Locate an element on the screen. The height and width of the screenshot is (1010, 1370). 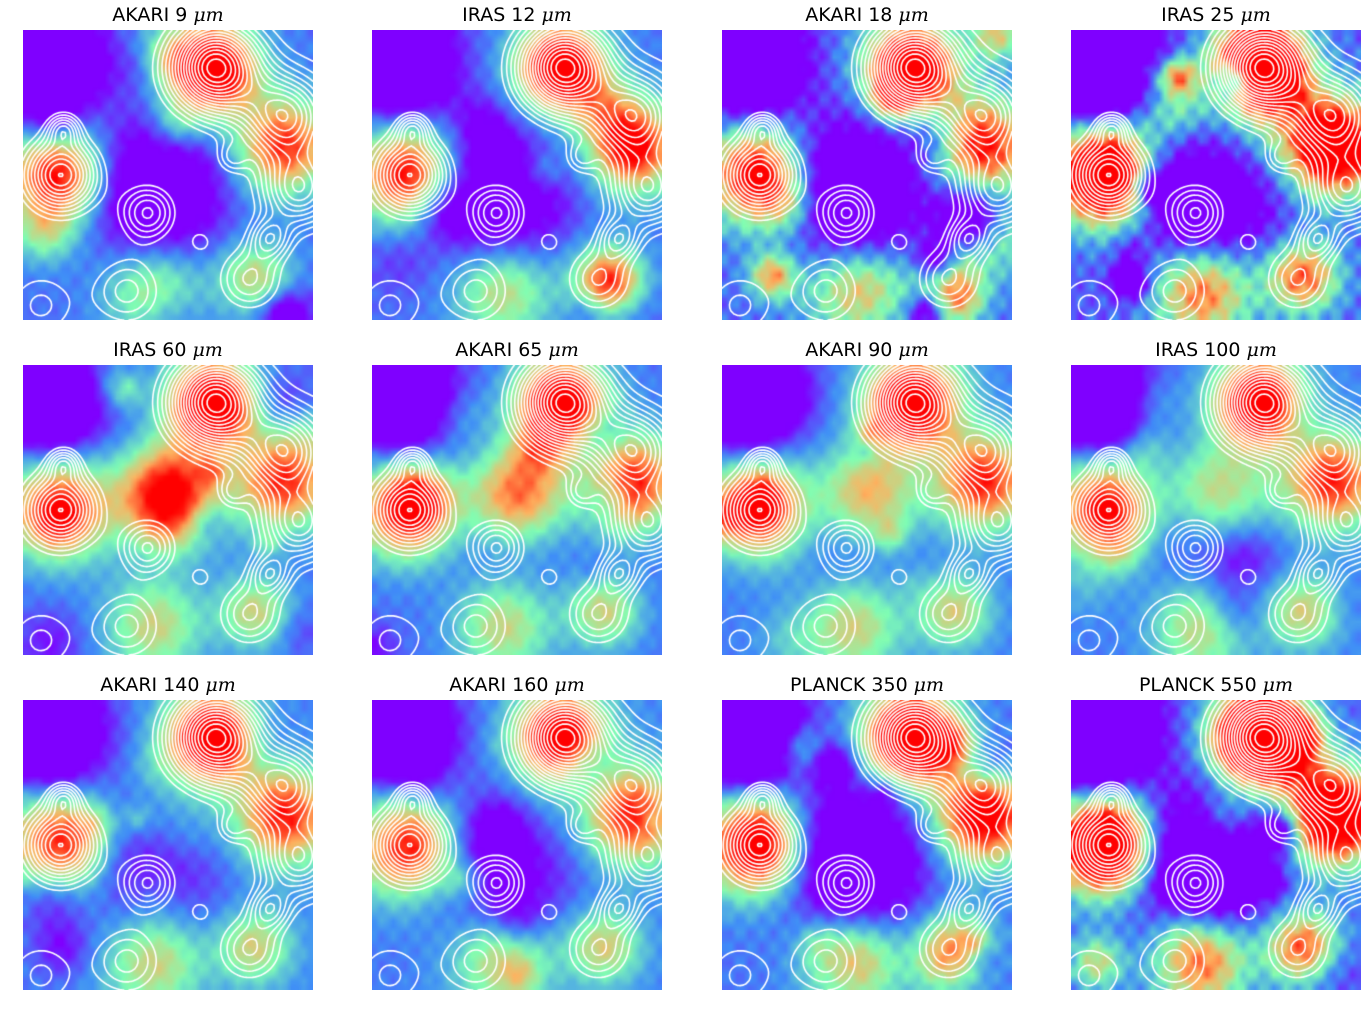
wavelength-label: 9 is located at coordinates (181, 15).